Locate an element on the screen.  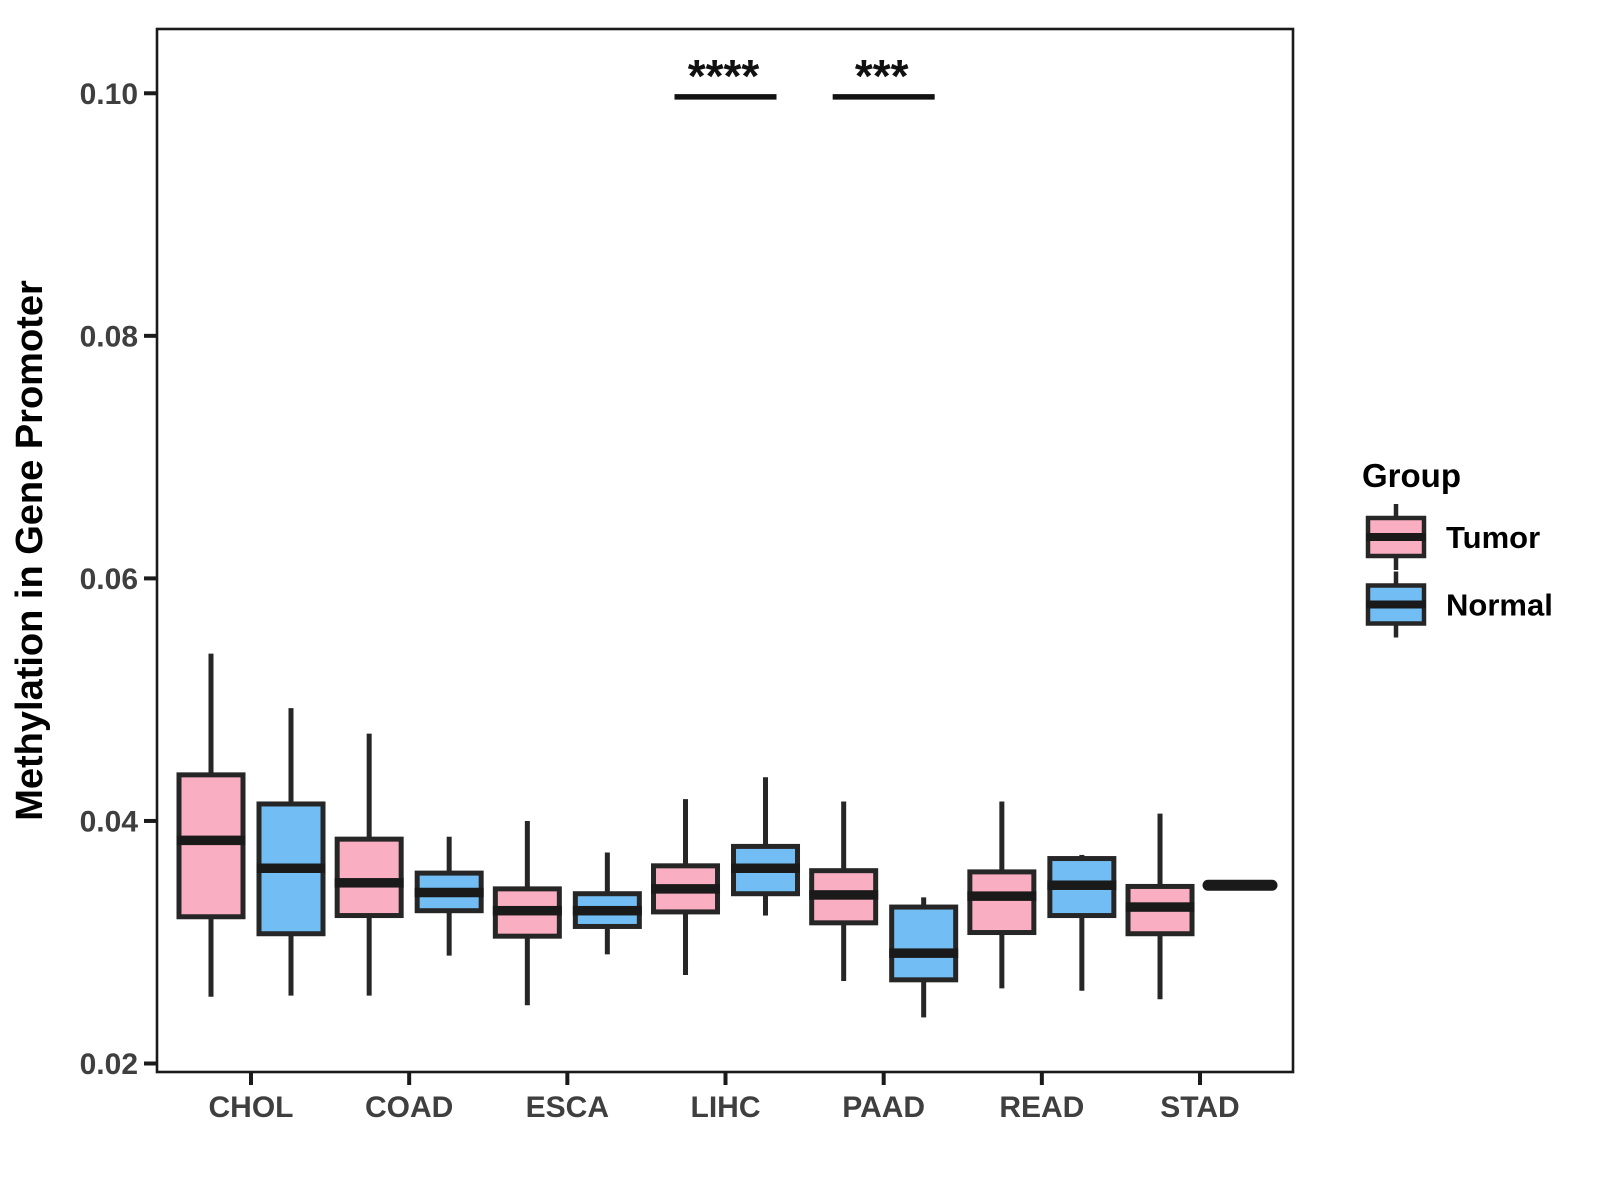
x-tick-label: COAD is located at coordinates (409, 1107).